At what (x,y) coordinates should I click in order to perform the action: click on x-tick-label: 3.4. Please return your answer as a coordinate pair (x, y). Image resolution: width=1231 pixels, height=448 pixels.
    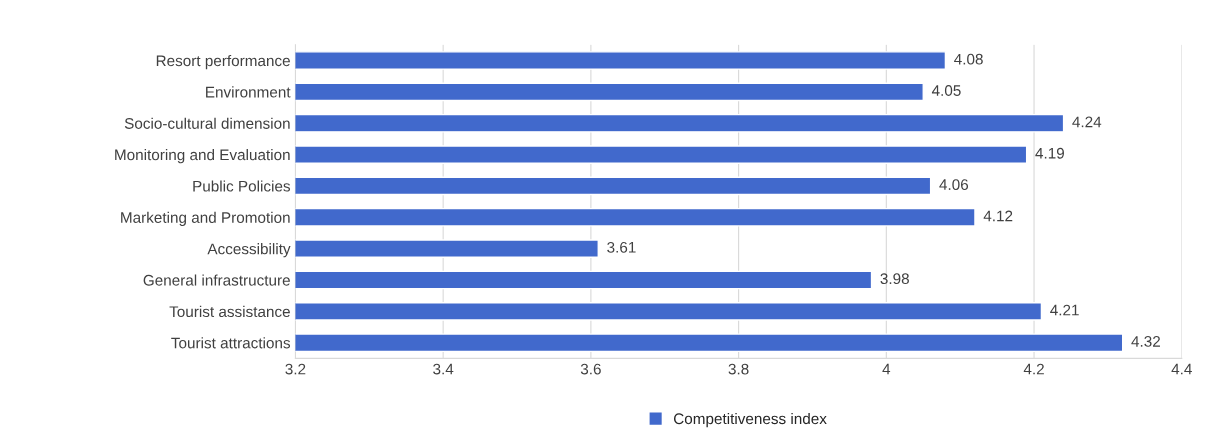
    Looking at the image, I should click on (443, 369).